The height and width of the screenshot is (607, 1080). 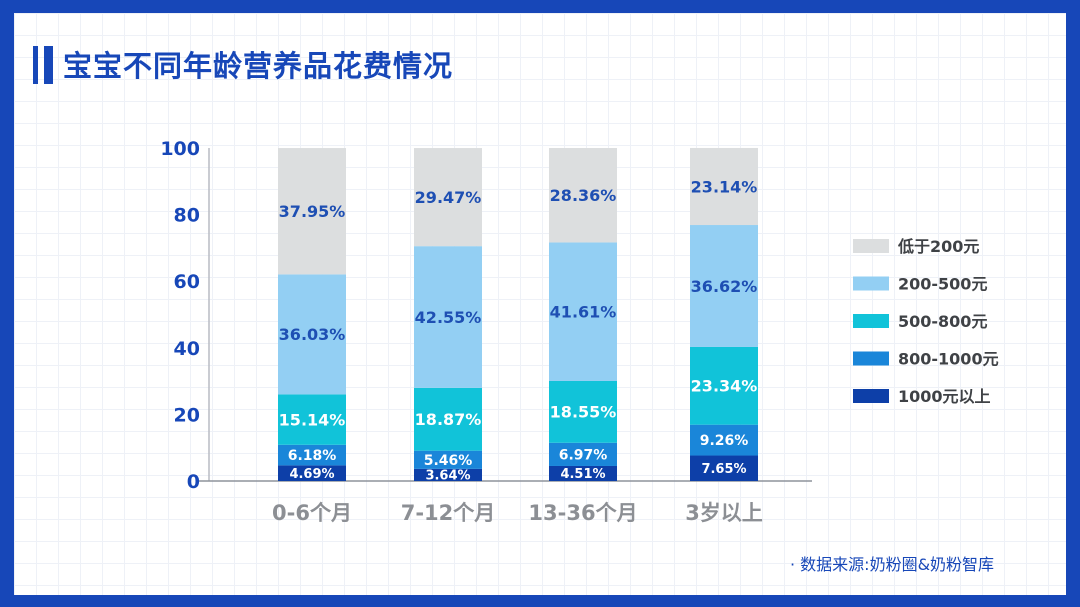 I want to click on bar-data-label: 28.36%, so click(x=583, y=195).